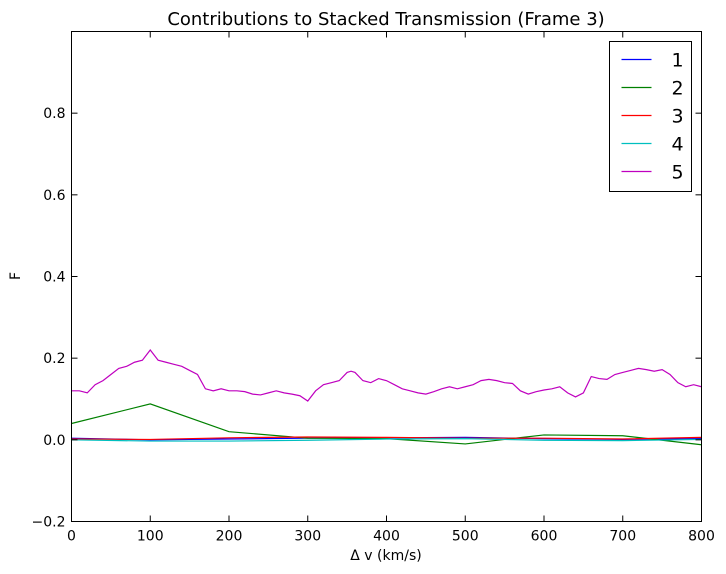 The width and height of the screenshot is (726, 574). What do you see at coordinates (385, 556) in the screenshot?
I see `x-axis-label: Δ v (km/s)` at bounding box center [385, 556].